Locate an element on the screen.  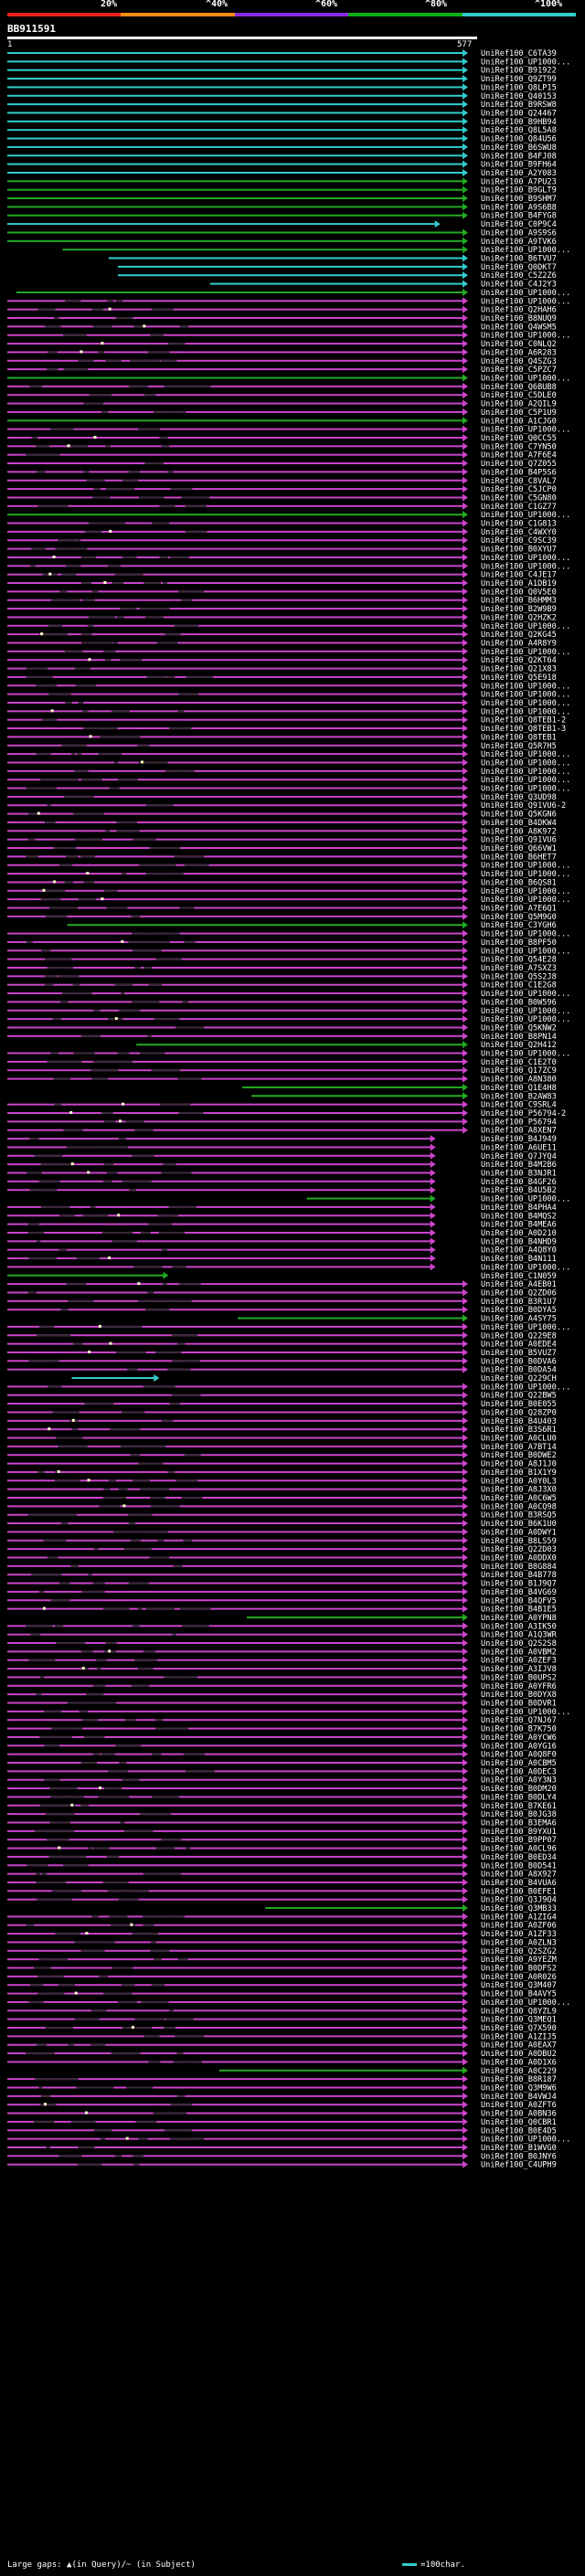
hit-row: UniRef100_A8J3X0 is located at coordinates (282, 1490).